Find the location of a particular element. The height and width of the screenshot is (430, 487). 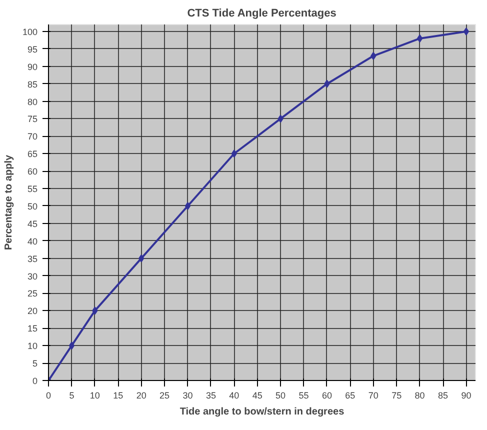

y-tick-label: 0 is located at coordinates (35, 381).